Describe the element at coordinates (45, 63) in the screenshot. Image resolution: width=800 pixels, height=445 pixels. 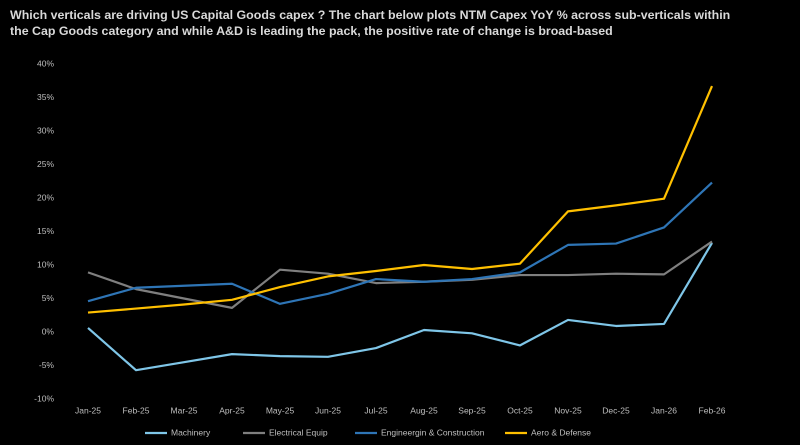
I see `y-tick-label: 40%` at that location.